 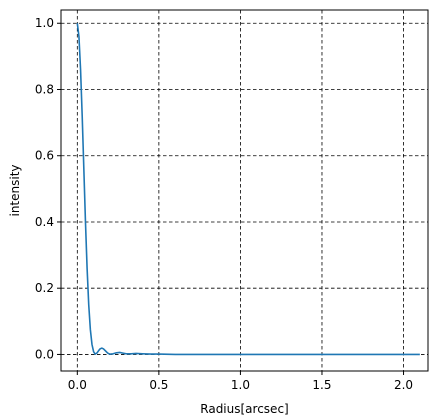 What do you see at coordinates (44, 222) in the screenshot?
I see `y-tick-label: 0.4` at bounding box center [44, 222].